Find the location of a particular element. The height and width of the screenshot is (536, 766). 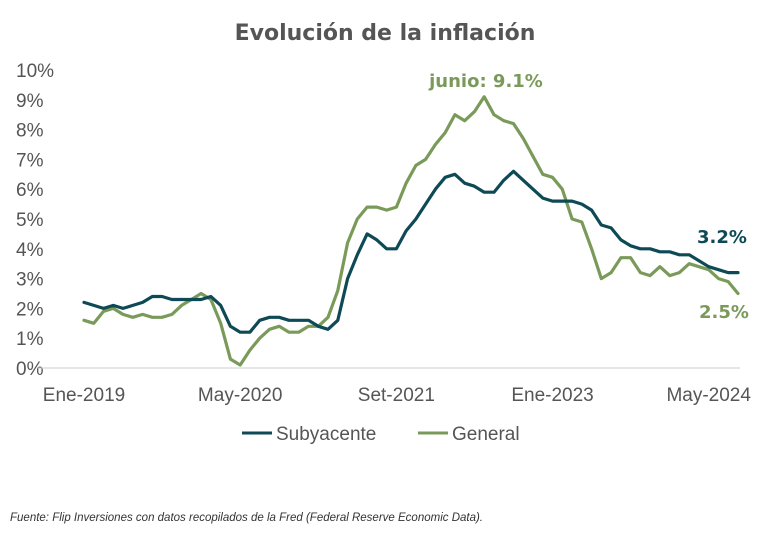

x-tick-label: Set-2021 is located at coordinates (396, 395).